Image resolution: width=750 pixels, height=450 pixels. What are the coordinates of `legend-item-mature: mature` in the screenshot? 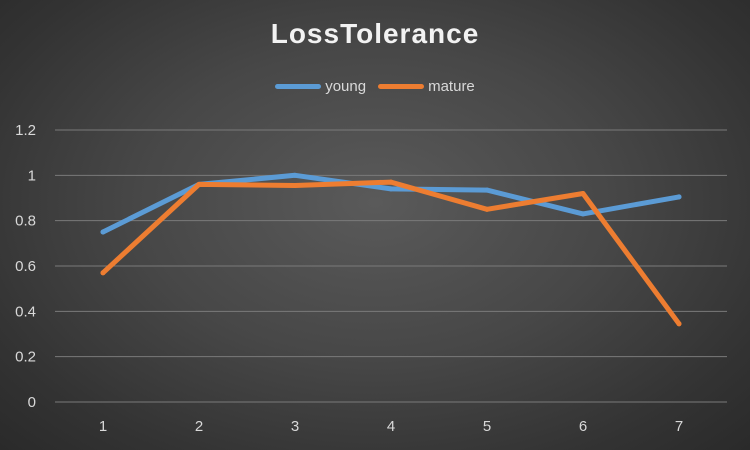 It's located at (426, 86).